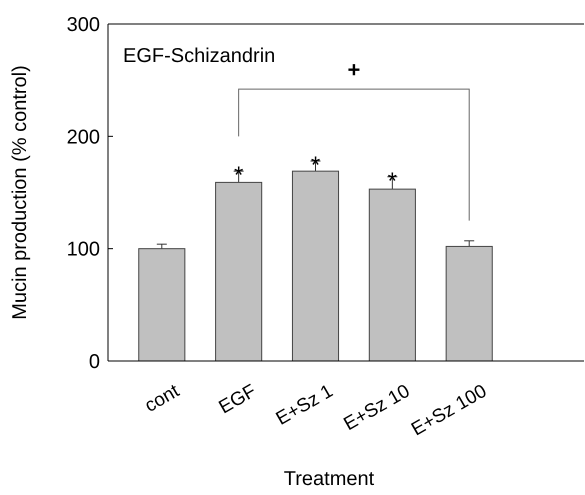 Image resolution: width=585 pixels, height=495 pixels. I want to click on x-axis-title: Treatment, so click(329, 479).